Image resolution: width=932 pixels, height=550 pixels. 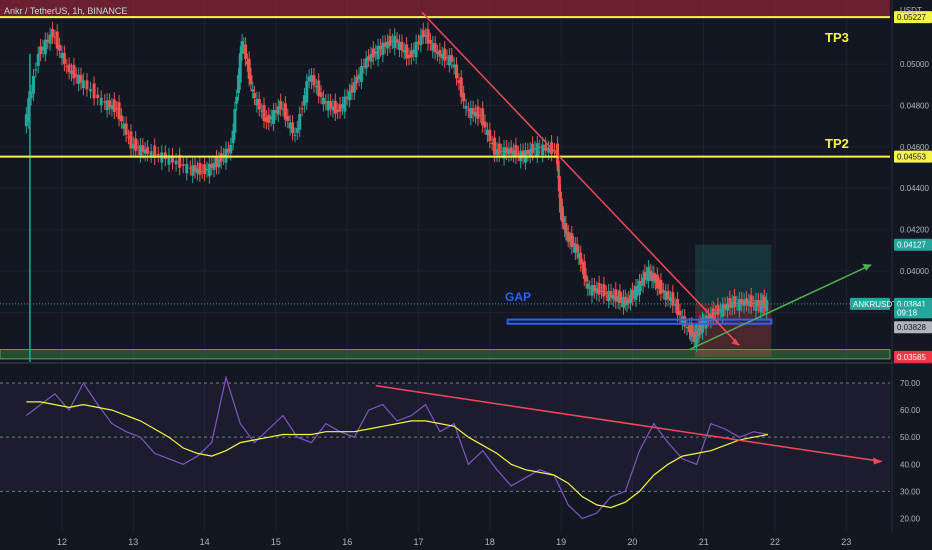 What do you see at coordinates (914, 147) in the screenshot?
I see `price-tick-label: 0.04600` at bounding box center [914, 147].